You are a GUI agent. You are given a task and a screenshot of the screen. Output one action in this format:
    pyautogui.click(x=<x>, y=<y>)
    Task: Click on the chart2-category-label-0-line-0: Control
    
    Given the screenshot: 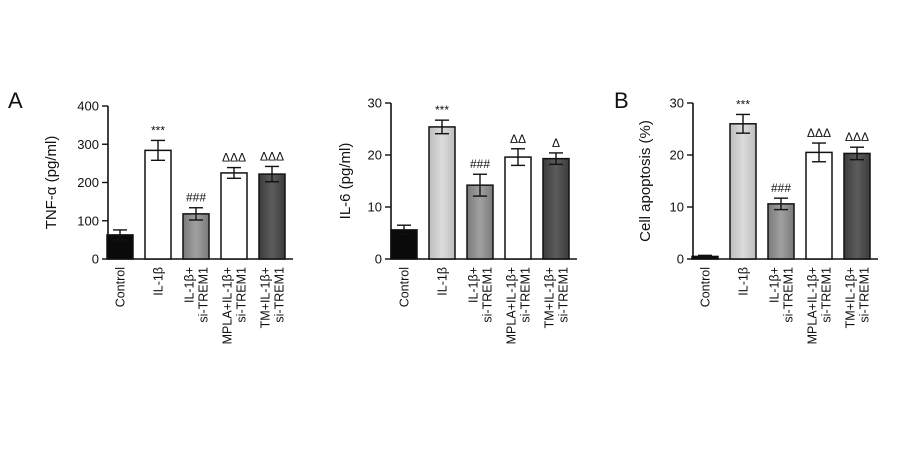 What is the action you would take?
    pyautogui.click(x=405, y=287)
    